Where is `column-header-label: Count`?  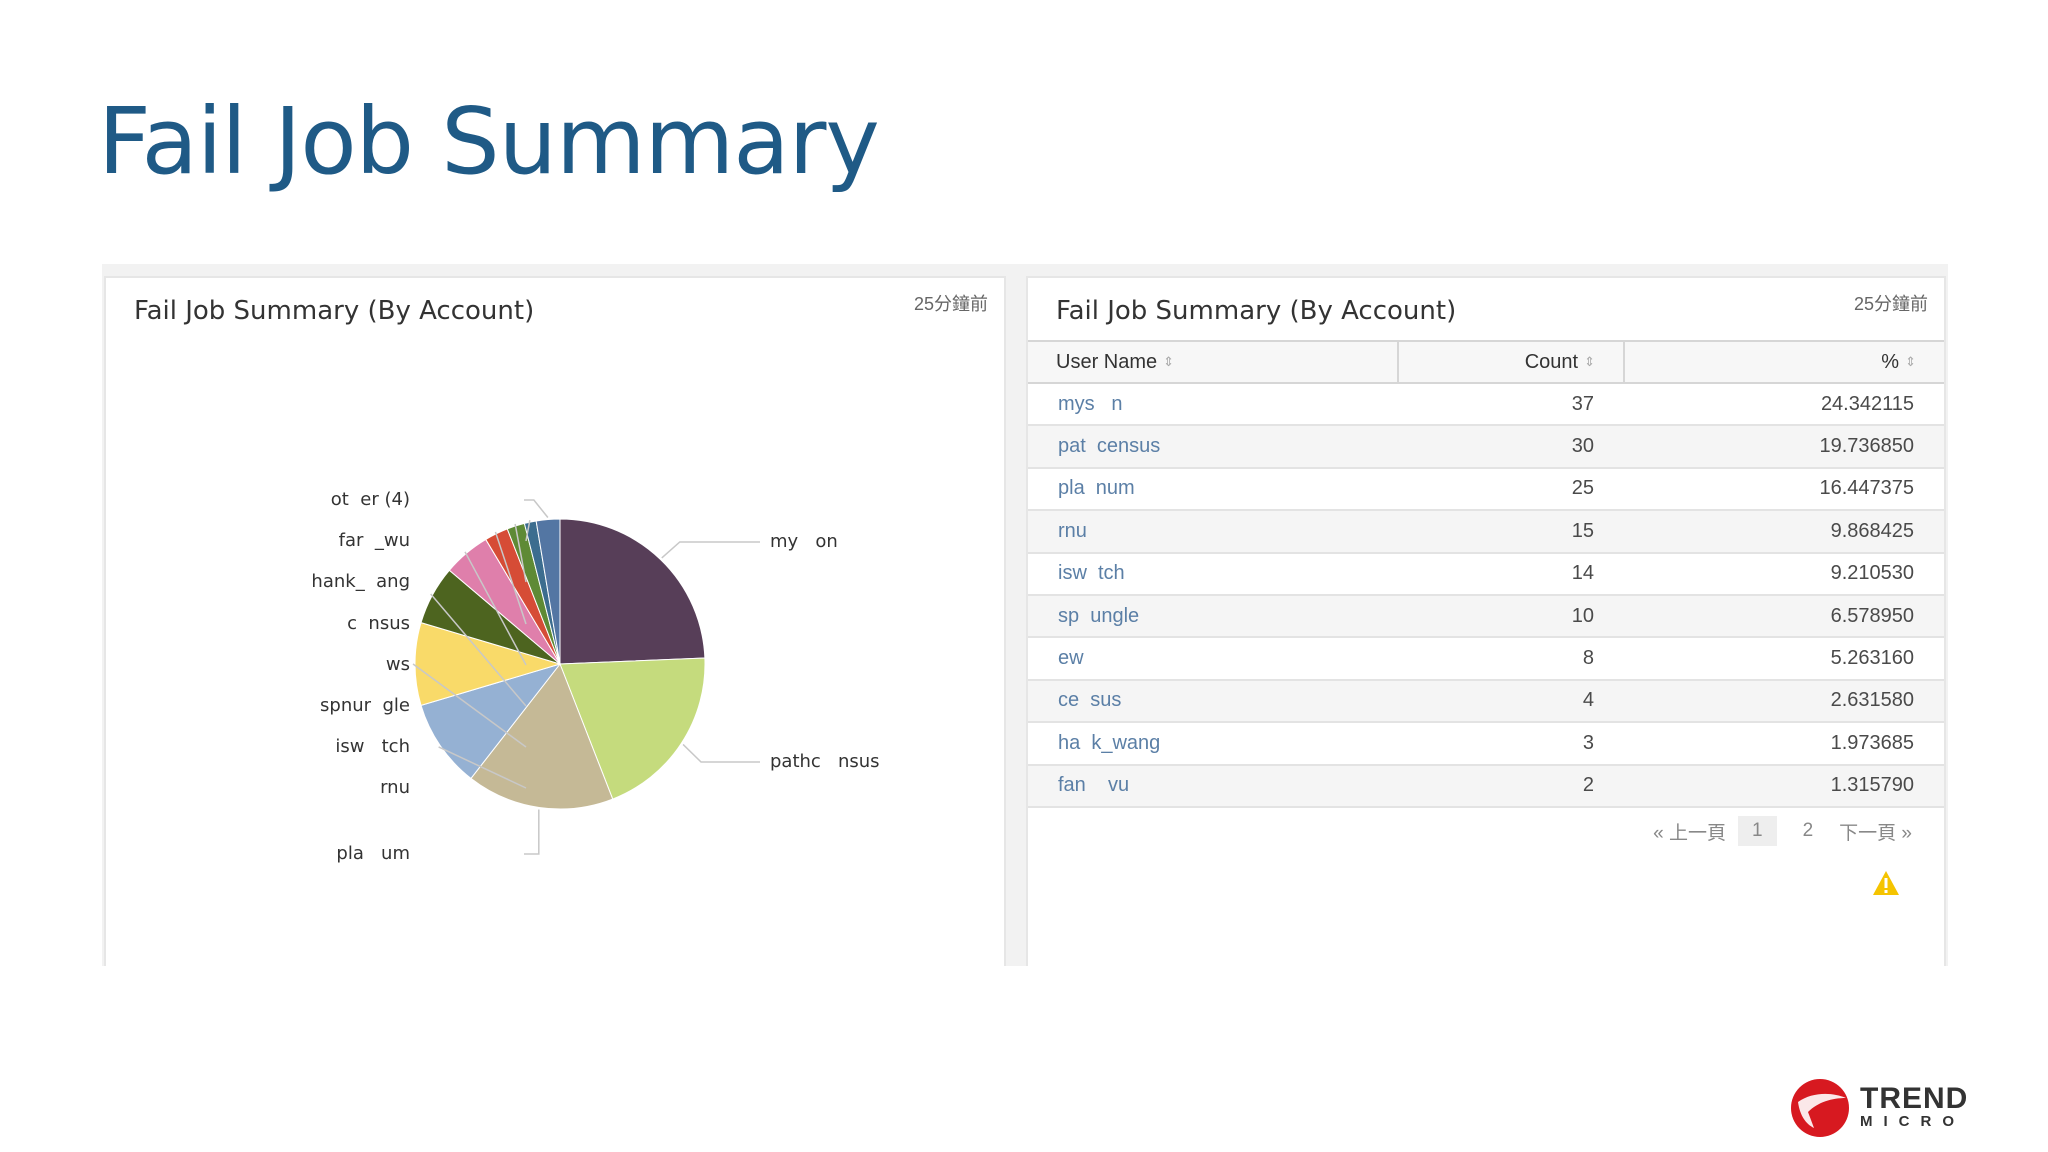 column-header-label: Count is located at coordinates (1551, 361).